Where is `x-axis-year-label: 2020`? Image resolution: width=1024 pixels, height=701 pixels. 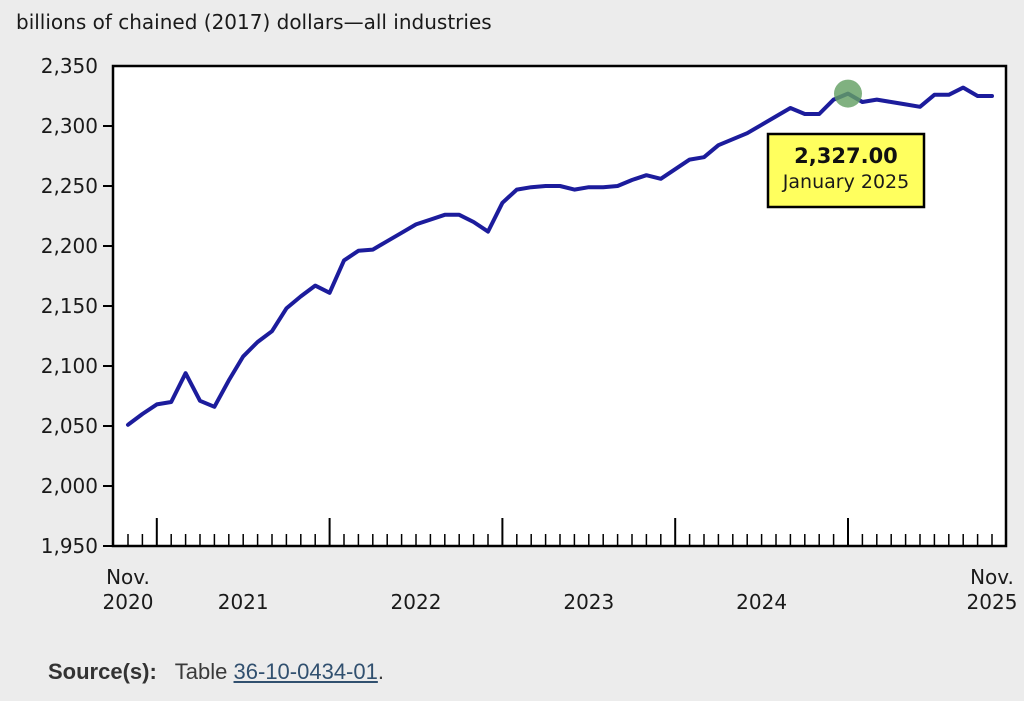
x-axis-year-label: 2020 is located at coordinates (128, 602).